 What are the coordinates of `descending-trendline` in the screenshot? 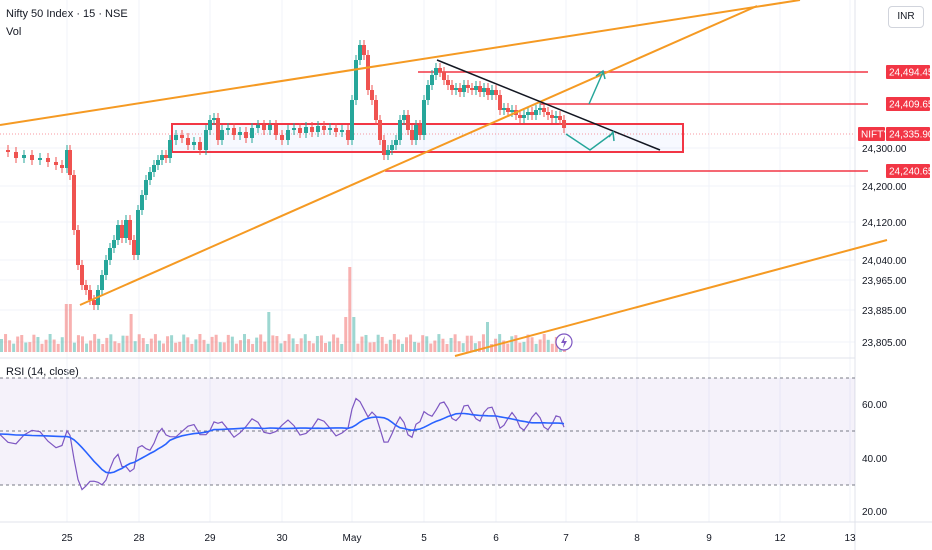 It's located at (548, 105).